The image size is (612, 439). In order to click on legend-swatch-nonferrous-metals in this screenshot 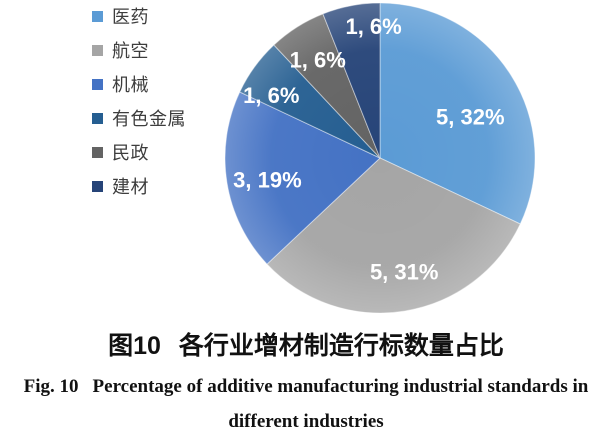, I will do `click(97, 118)`.